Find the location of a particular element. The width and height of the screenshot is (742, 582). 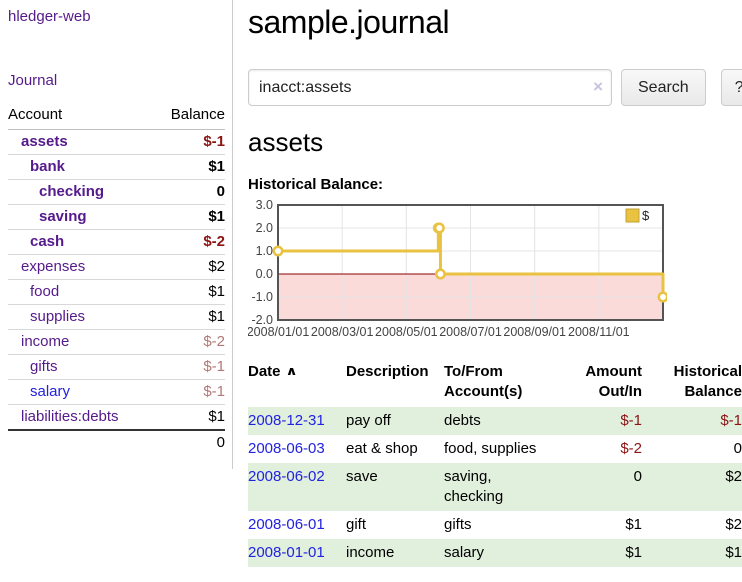

register-row: 2008-06-02 save saving, checking 0 $2 is located at coordinates (495, 487).